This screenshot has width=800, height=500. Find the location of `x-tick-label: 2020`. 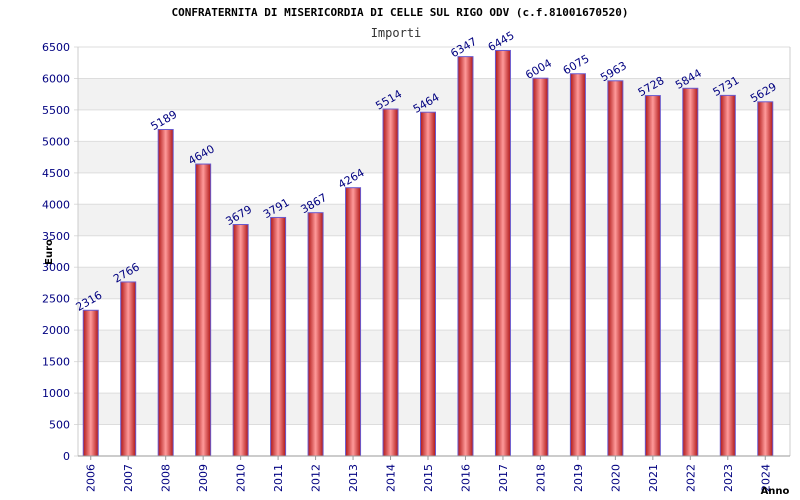

x-tick-label: 2020 is located at coordinates (615, 478).